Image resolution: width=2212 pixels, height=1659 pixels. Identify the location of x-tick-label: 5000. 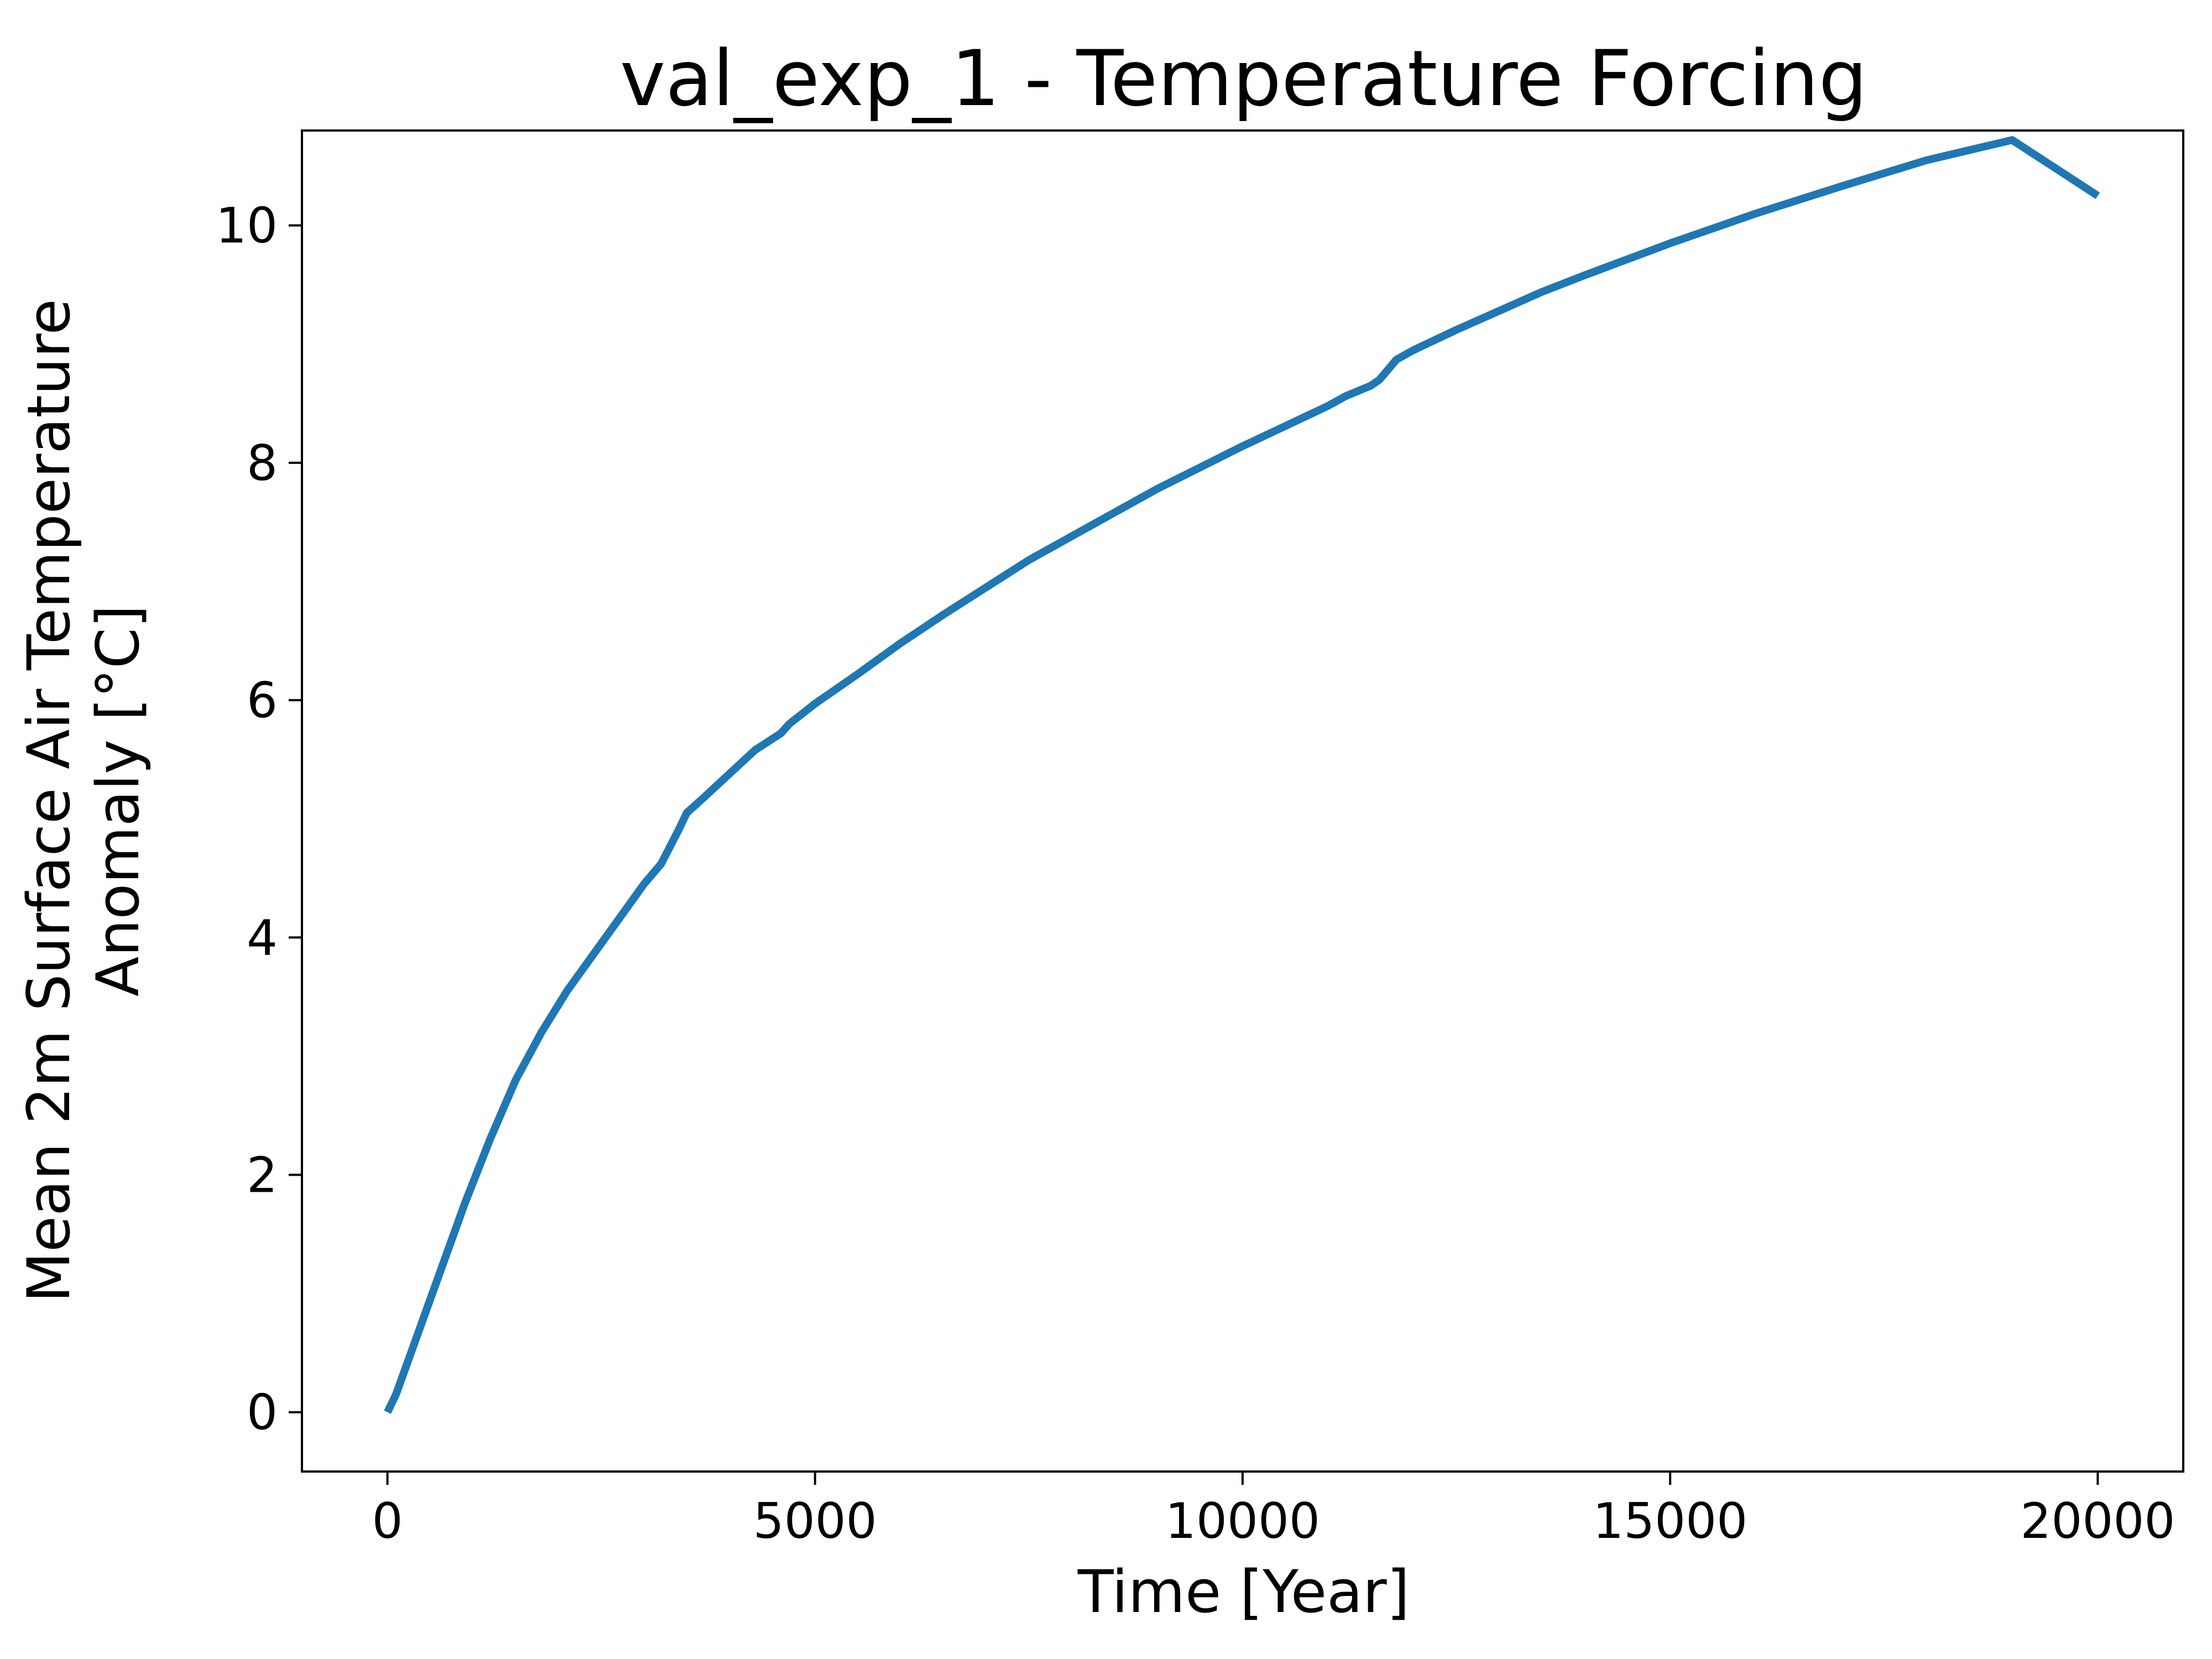
(815, 1522).